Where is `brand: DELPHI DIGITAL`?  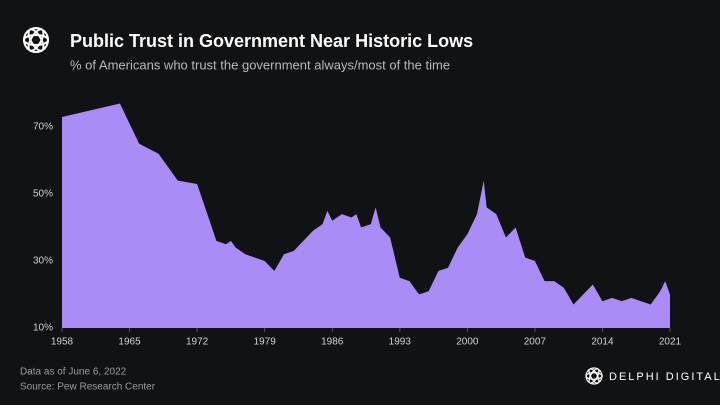 brand: DELPHI DIGITAL is located at coordinates (664, 377).